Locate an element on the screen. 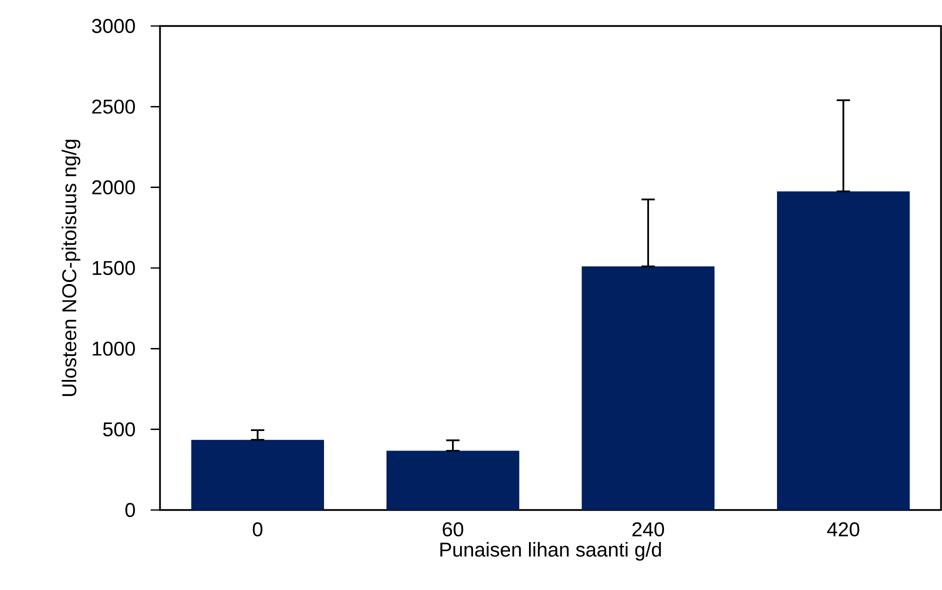  y-tick-label: 3000 is located at coordinates (113, 26).